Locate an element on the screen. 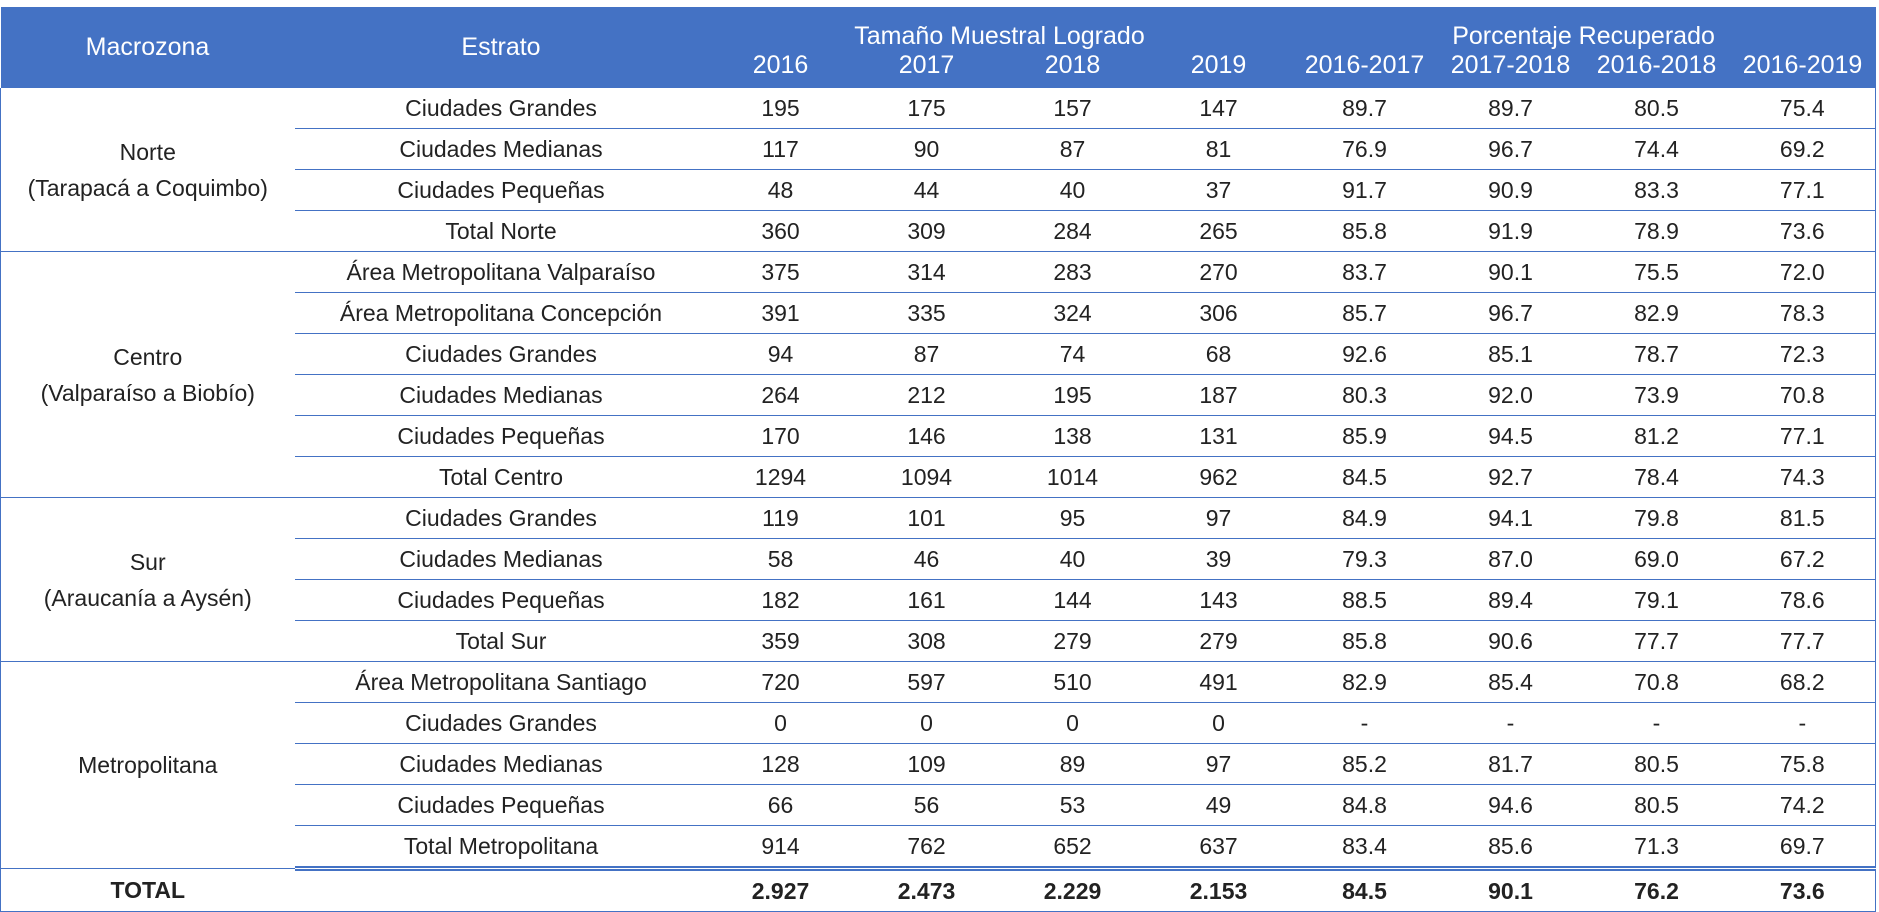  sample-size-cell: 962 is located at coordinates (1218, 477).